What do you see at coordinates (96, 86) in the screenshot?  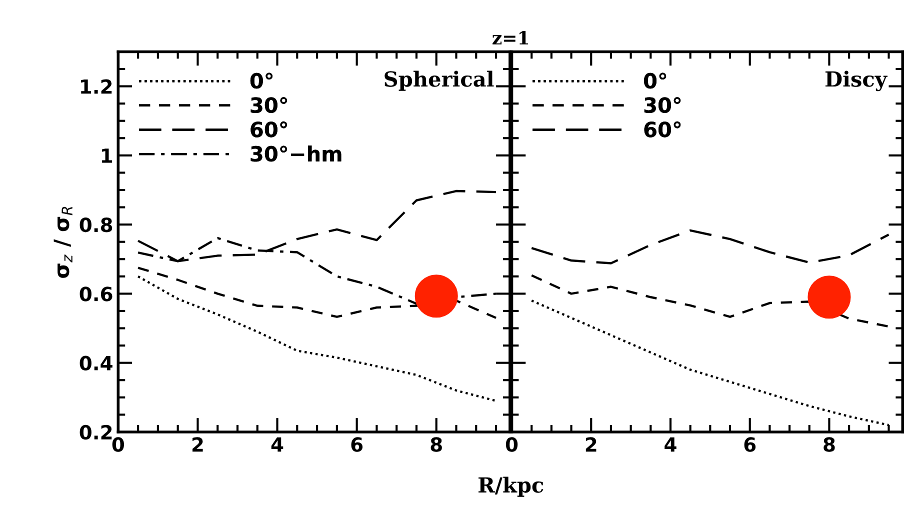 I see `y-tick-label: 1.2` at bounding box center [96, 86].